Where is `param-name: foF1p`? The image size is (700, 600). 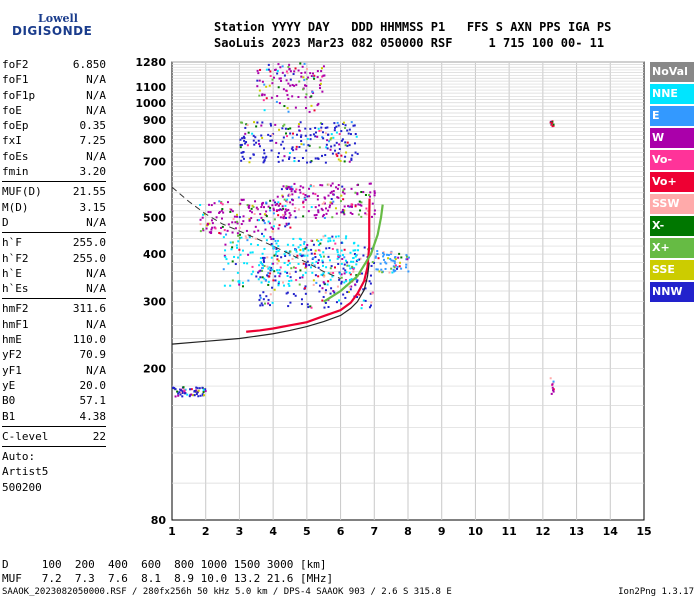
param-name: foF1p is located at coordinates (19, 95).